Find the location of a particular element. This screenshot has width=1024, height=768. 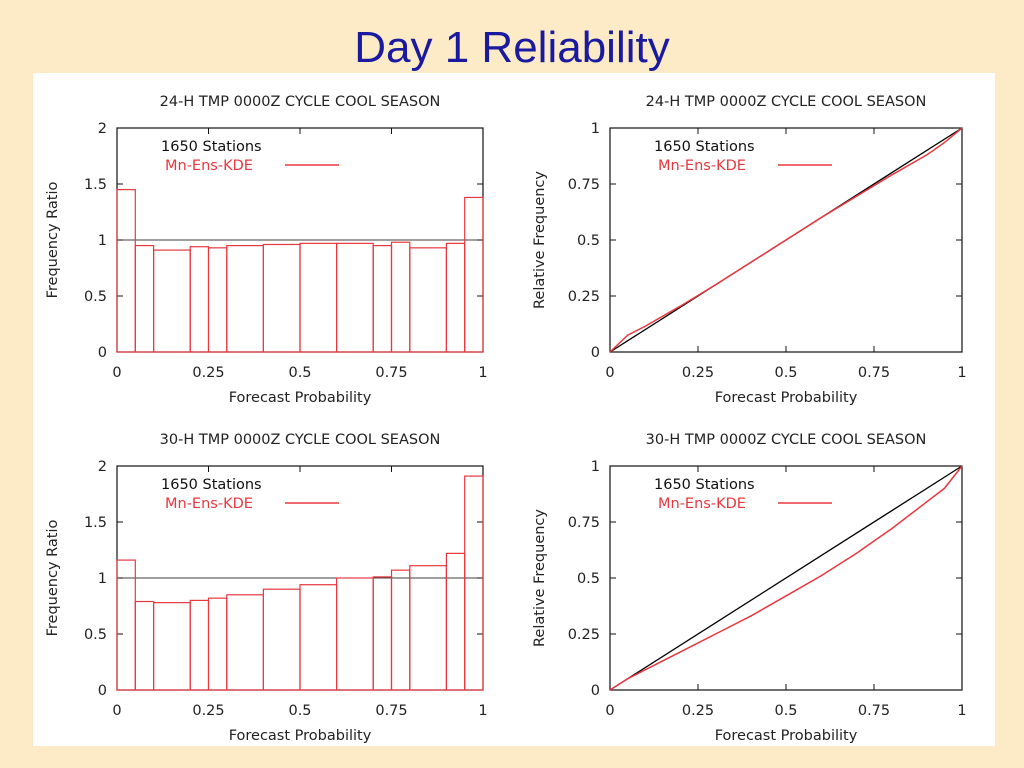

perfect-reliability-diagonal is located at coordinates (786, 578).